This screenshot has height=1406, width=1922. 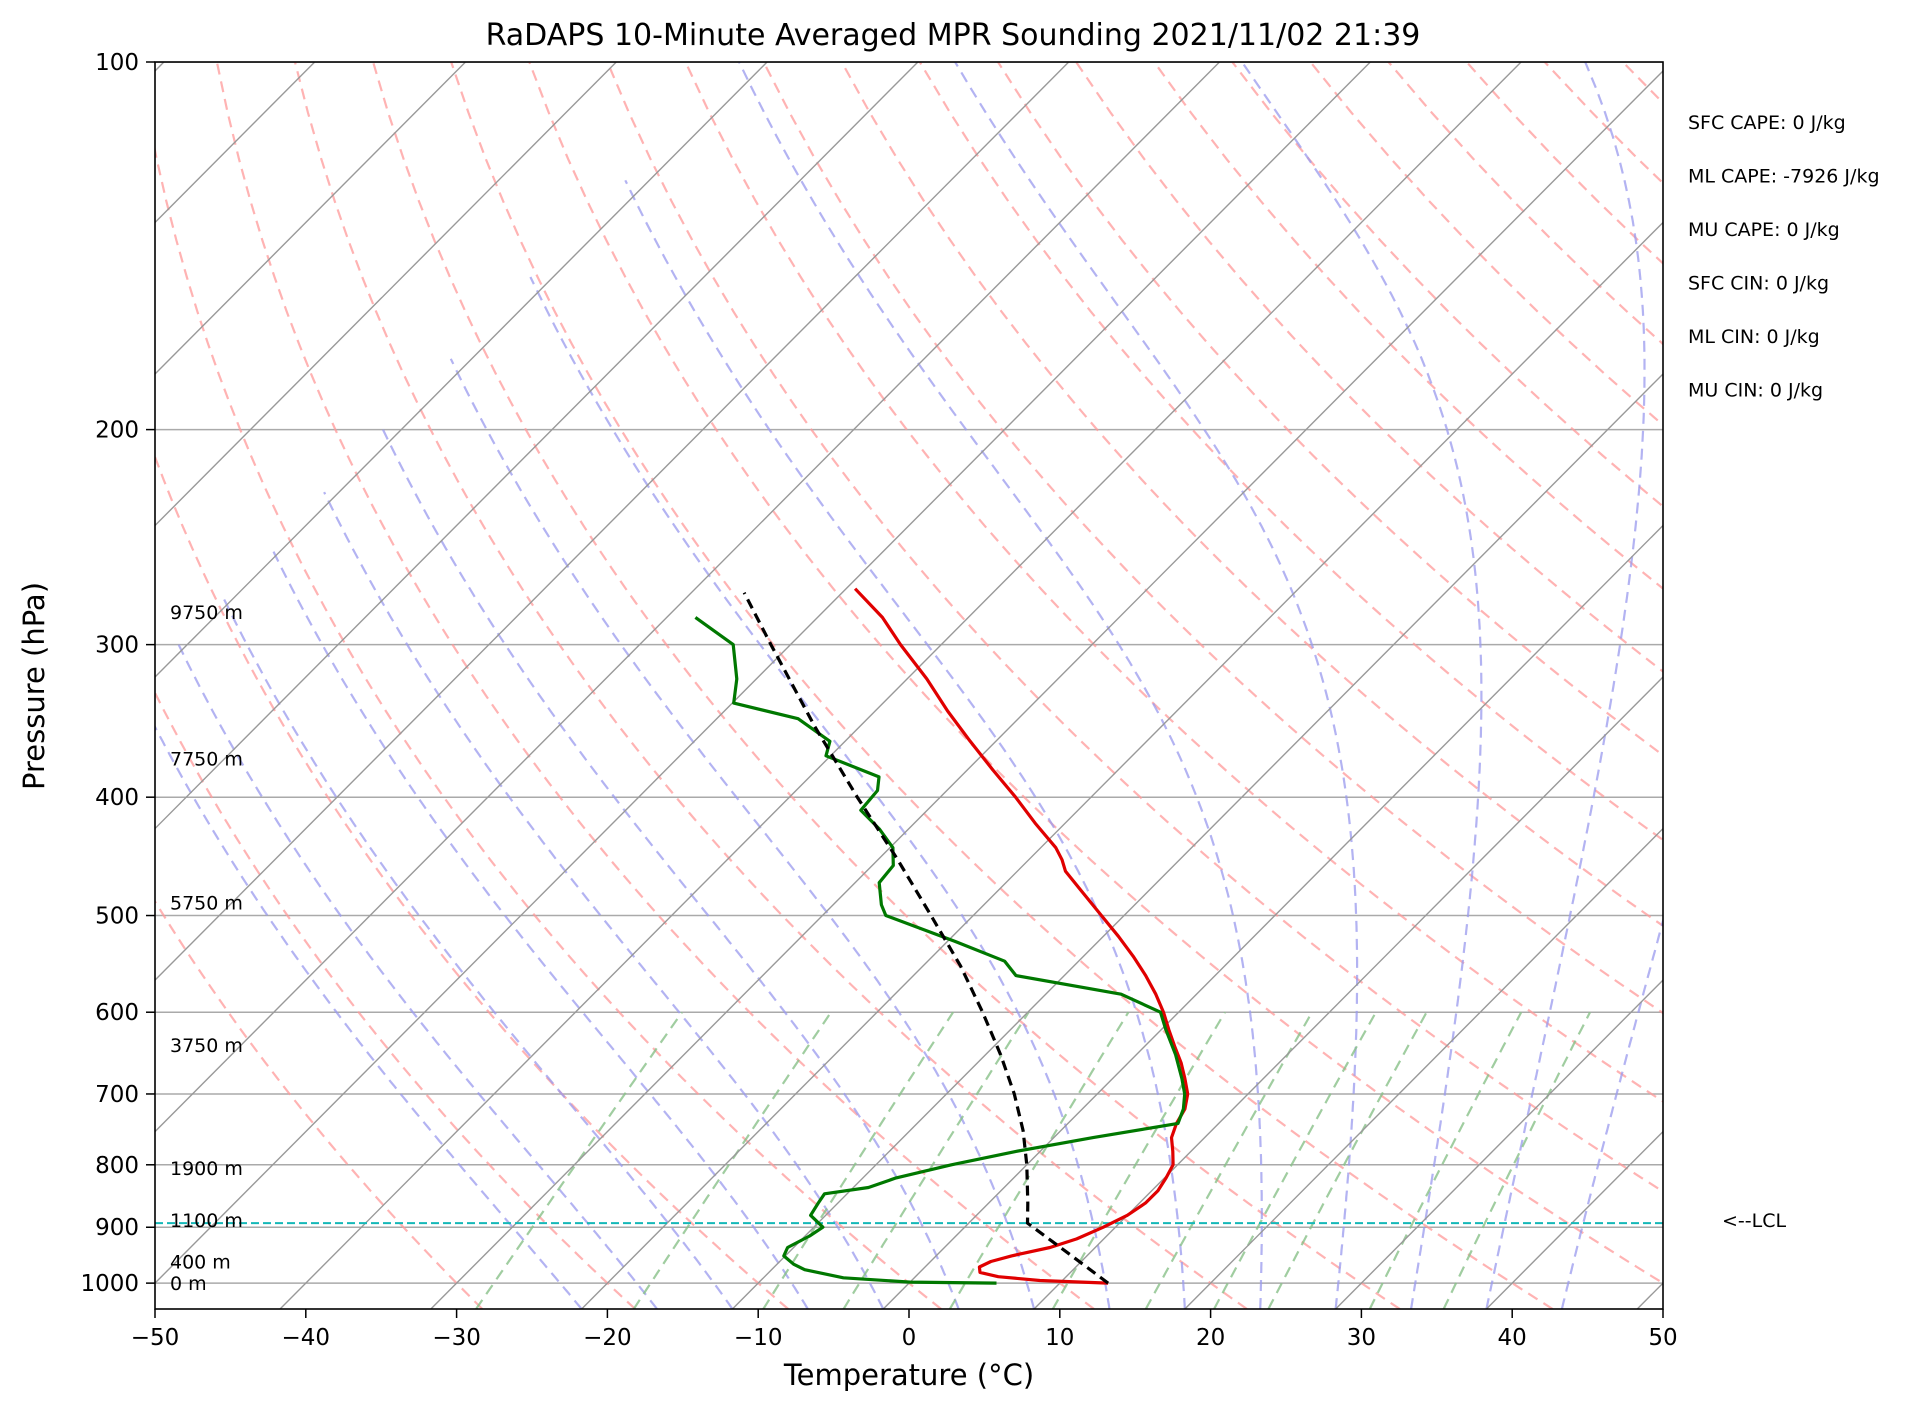 I want to click on height-label: 5750 m, so click(x=206, y=904).